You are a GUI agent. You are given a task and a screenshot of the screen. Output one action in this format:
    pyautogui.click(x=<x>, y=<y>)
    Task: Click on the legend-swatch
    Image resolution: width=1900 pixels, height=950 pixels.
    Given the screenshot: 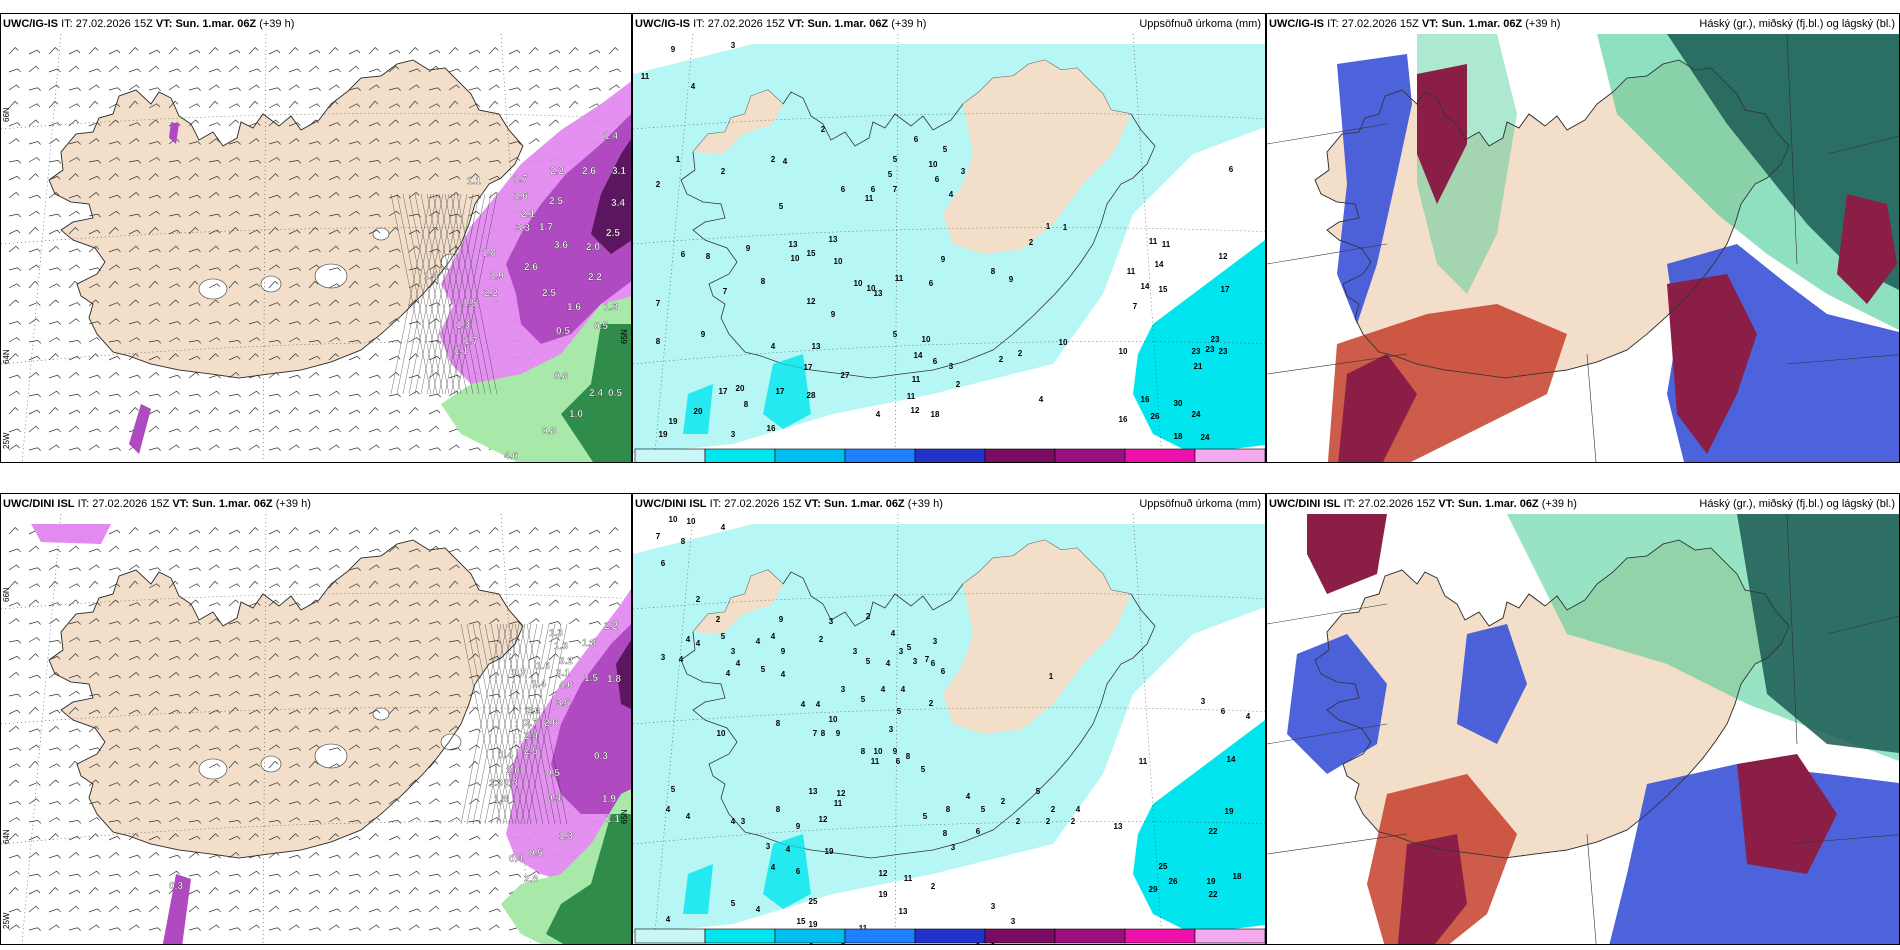 What is the action you would take?
    pyautogui.click(x=670, y=455)
    